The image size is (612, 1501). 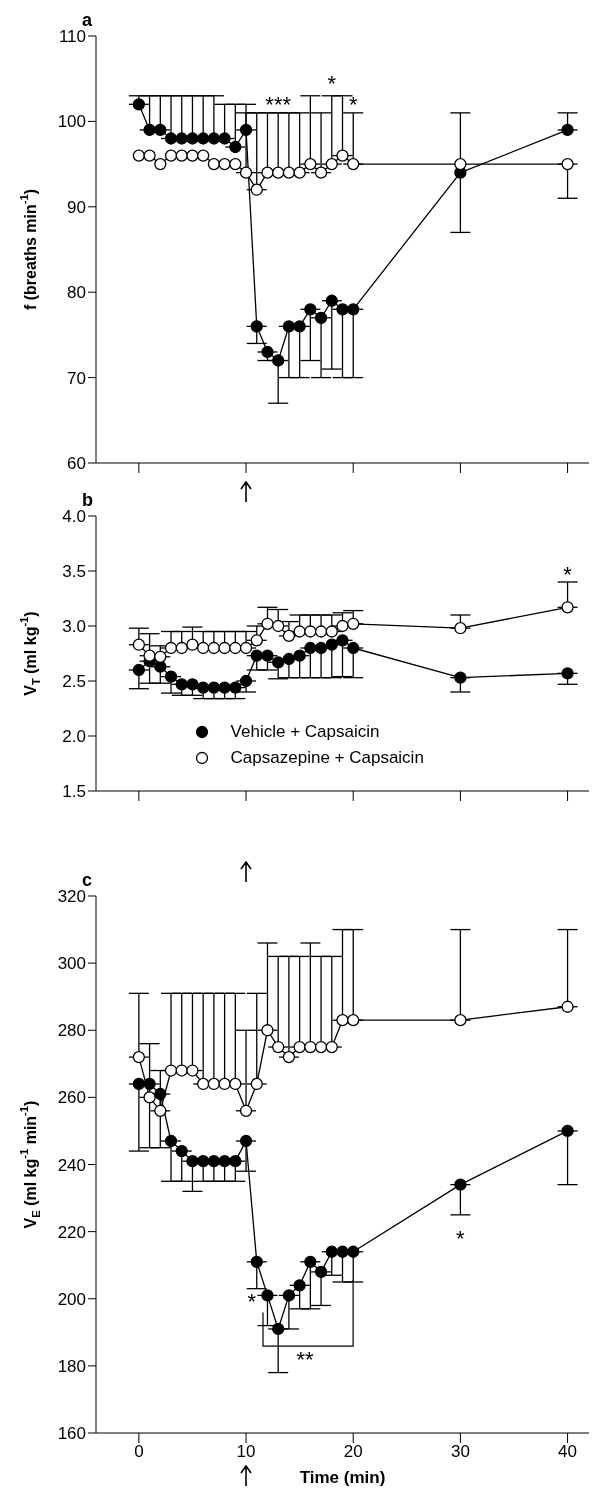 What do you see at coordinates (74, 517) in the screenshot?
I see `y-tick-label: 4.0` at bounding box center [74, 517].